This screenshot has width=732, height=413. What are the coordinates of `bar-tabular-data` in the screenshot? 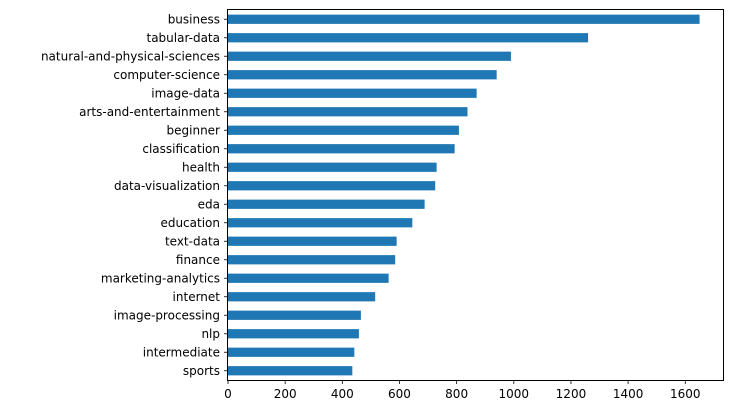 It's located at (408, 38).